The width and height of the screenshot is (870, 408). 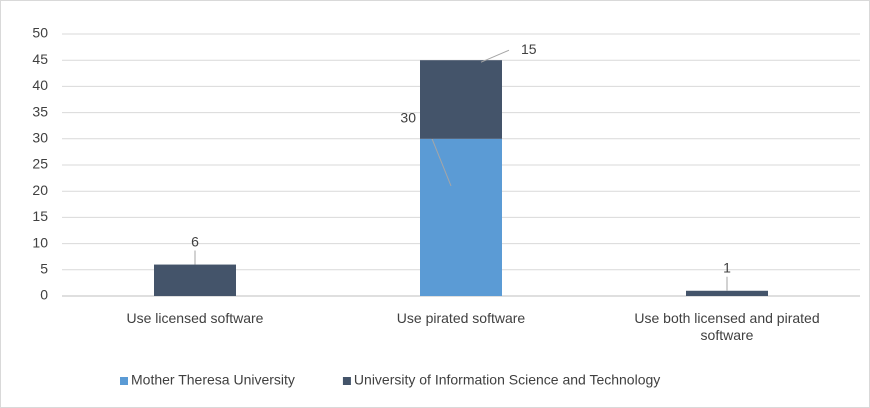 I want to click on leader-line, so click(x=495, y=56).